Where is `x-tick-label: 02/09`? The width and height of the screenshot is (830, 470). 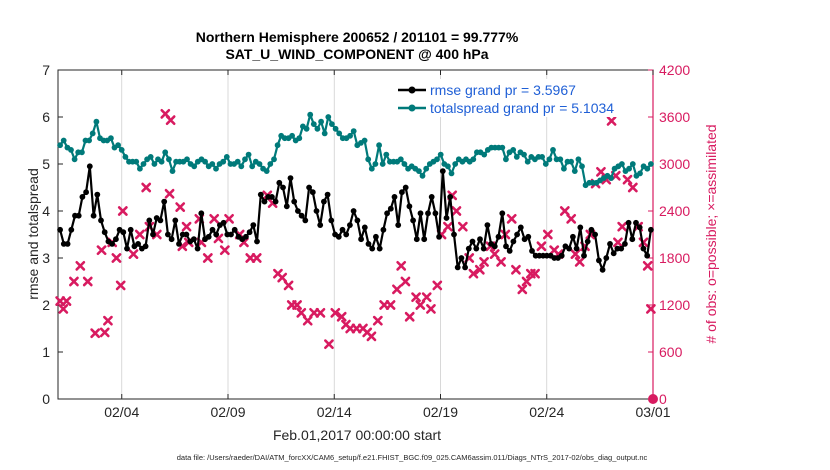
x-tick-label: 02/09 is located at coordinates (227, 412).